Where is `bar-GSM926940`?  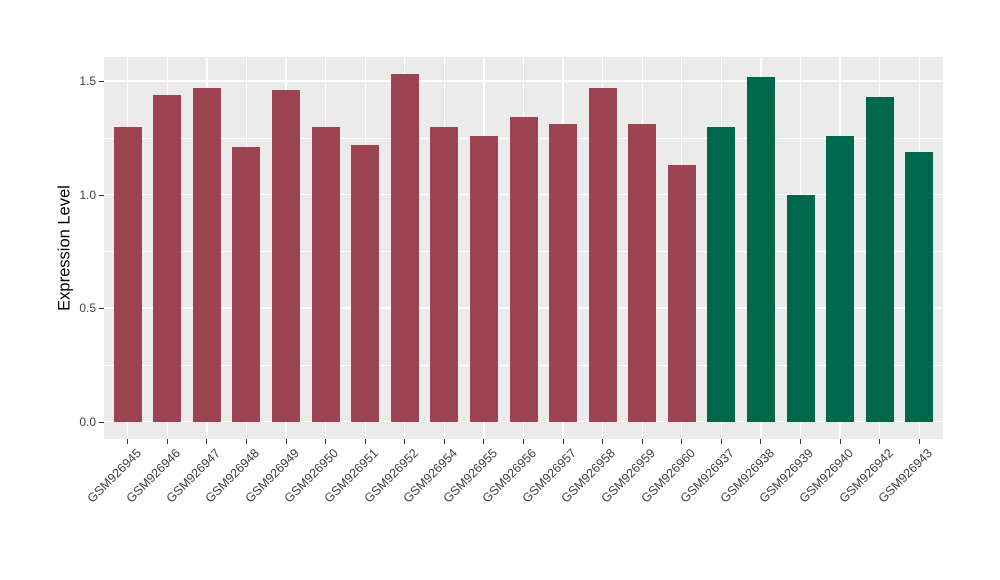
bar-GSM926940 is located at coordinates (840, 278).